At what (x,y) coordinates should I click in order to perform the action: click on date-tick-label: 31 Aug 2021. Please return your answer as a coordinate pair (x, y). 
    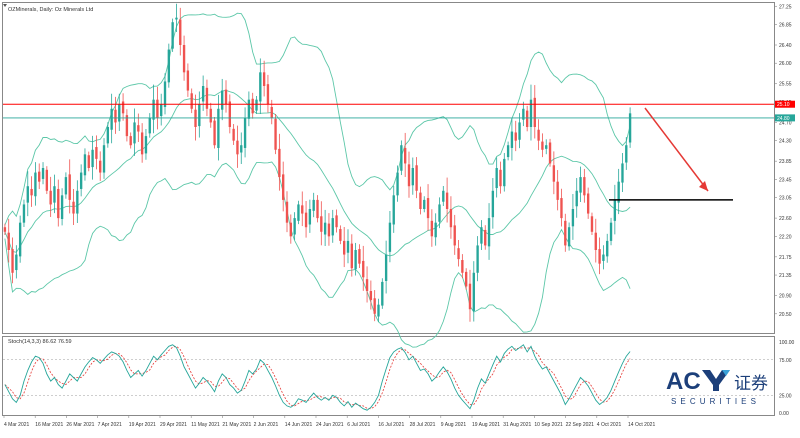
    Looking at the image, I should click on (517, 425).